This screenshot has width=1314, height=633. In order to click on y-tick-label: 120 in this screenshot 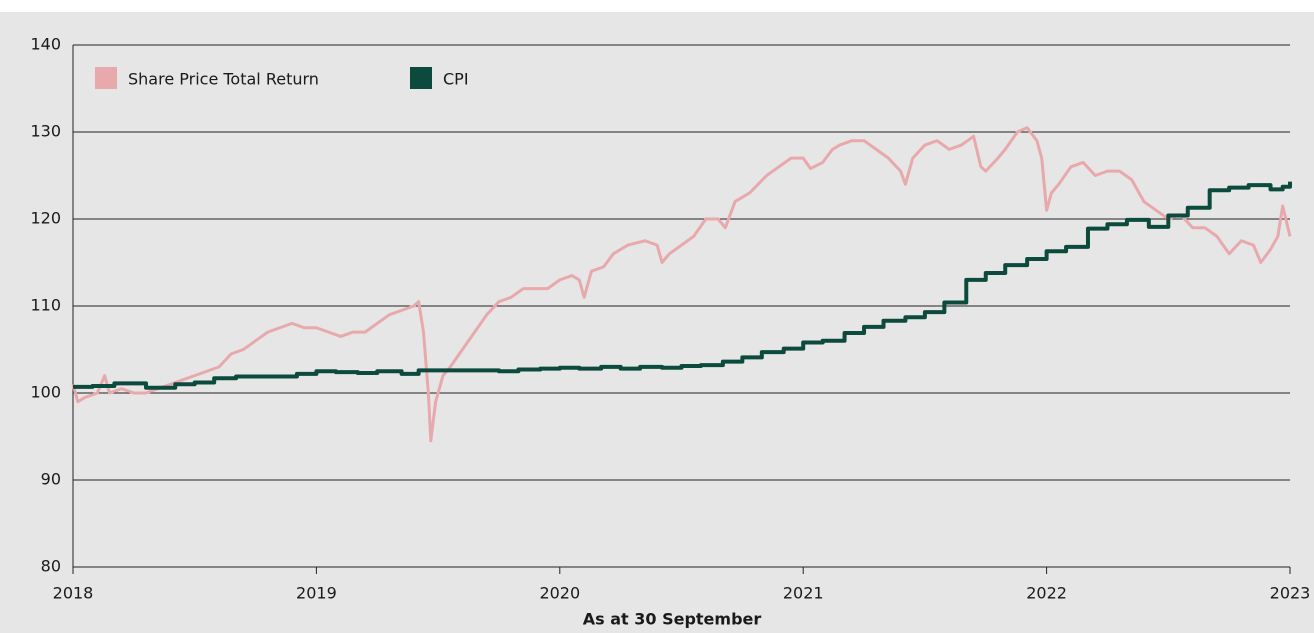, I will do `click(45, 218)`.